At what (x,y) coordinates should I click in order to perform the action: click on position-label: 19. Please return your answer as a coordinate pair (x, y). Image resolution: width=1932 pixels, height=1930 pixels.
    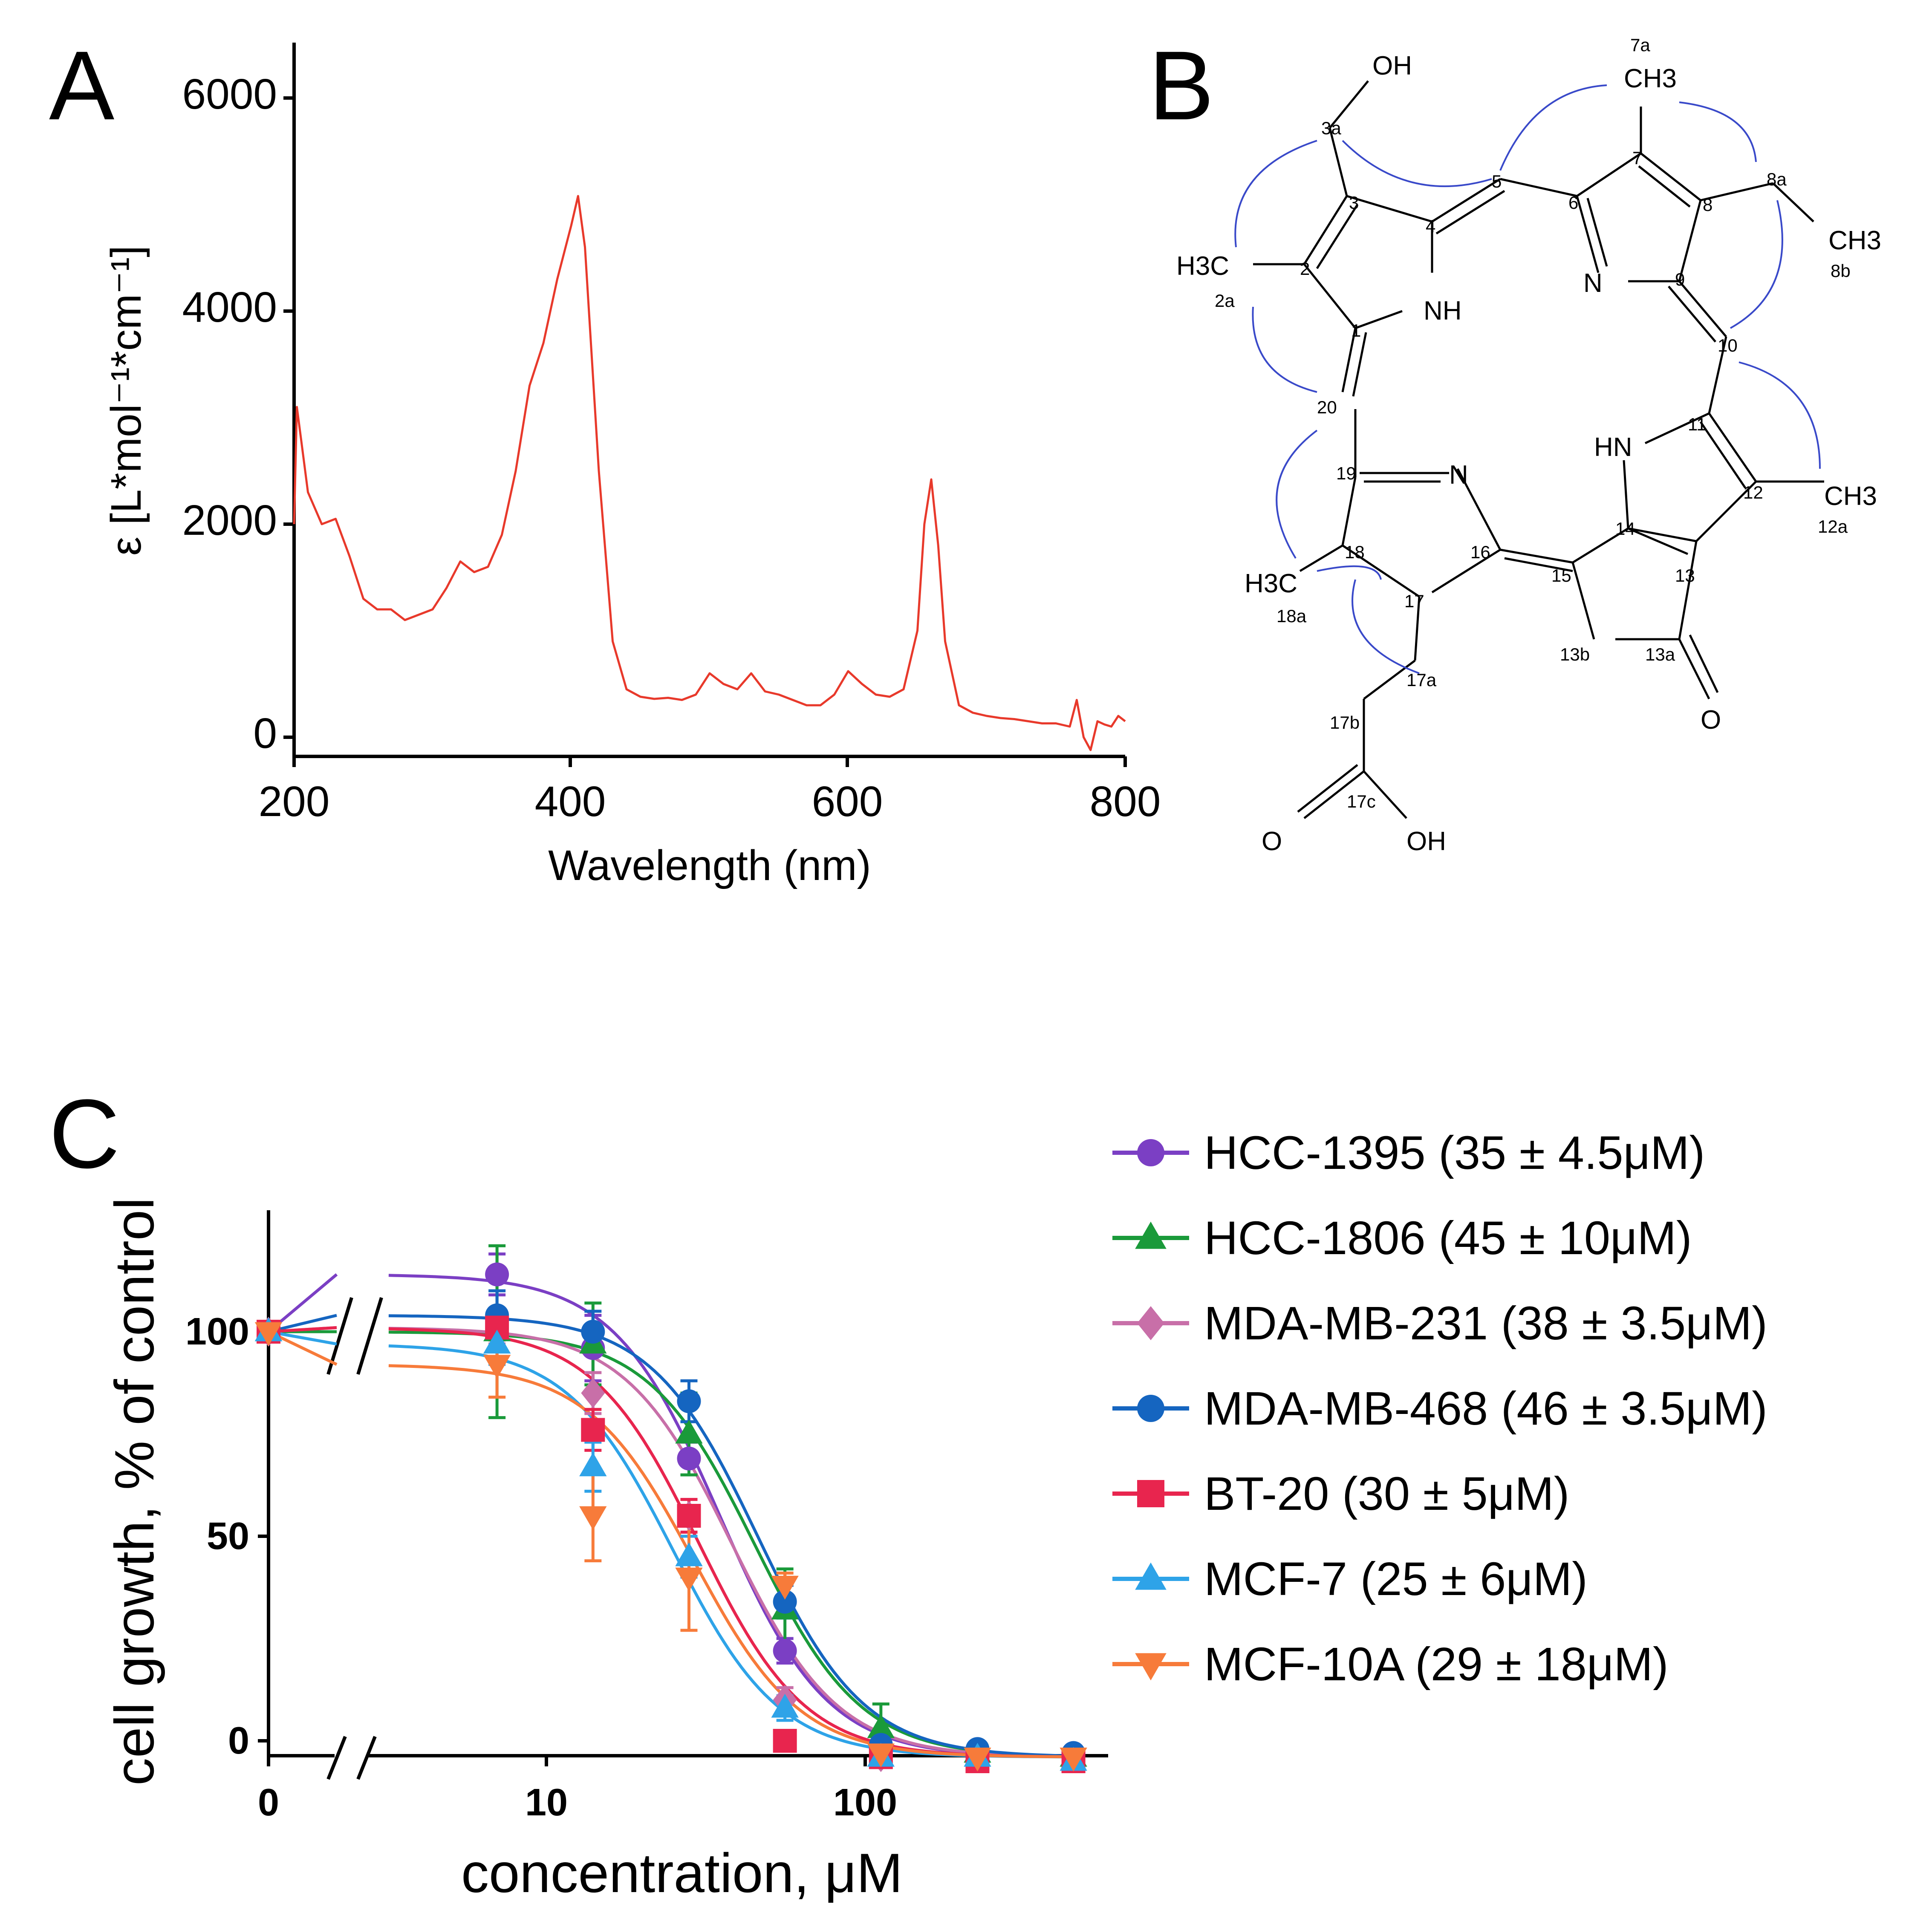
    Looking at the image, I should click on (1346, 473).